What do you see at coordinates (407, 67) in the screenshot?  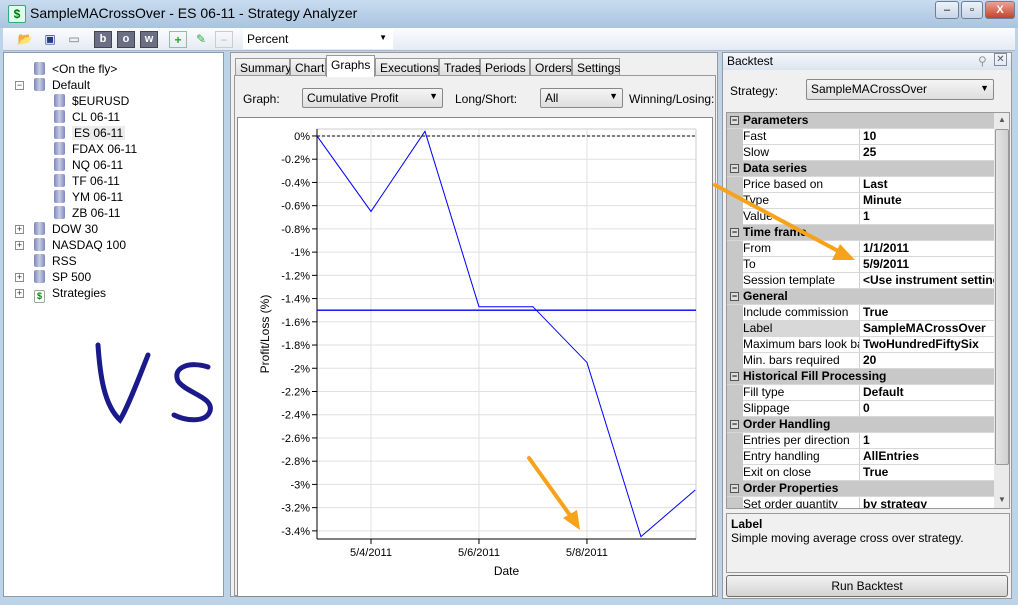 I see `tab-executions: Executions` at bounding box center [407, 67].